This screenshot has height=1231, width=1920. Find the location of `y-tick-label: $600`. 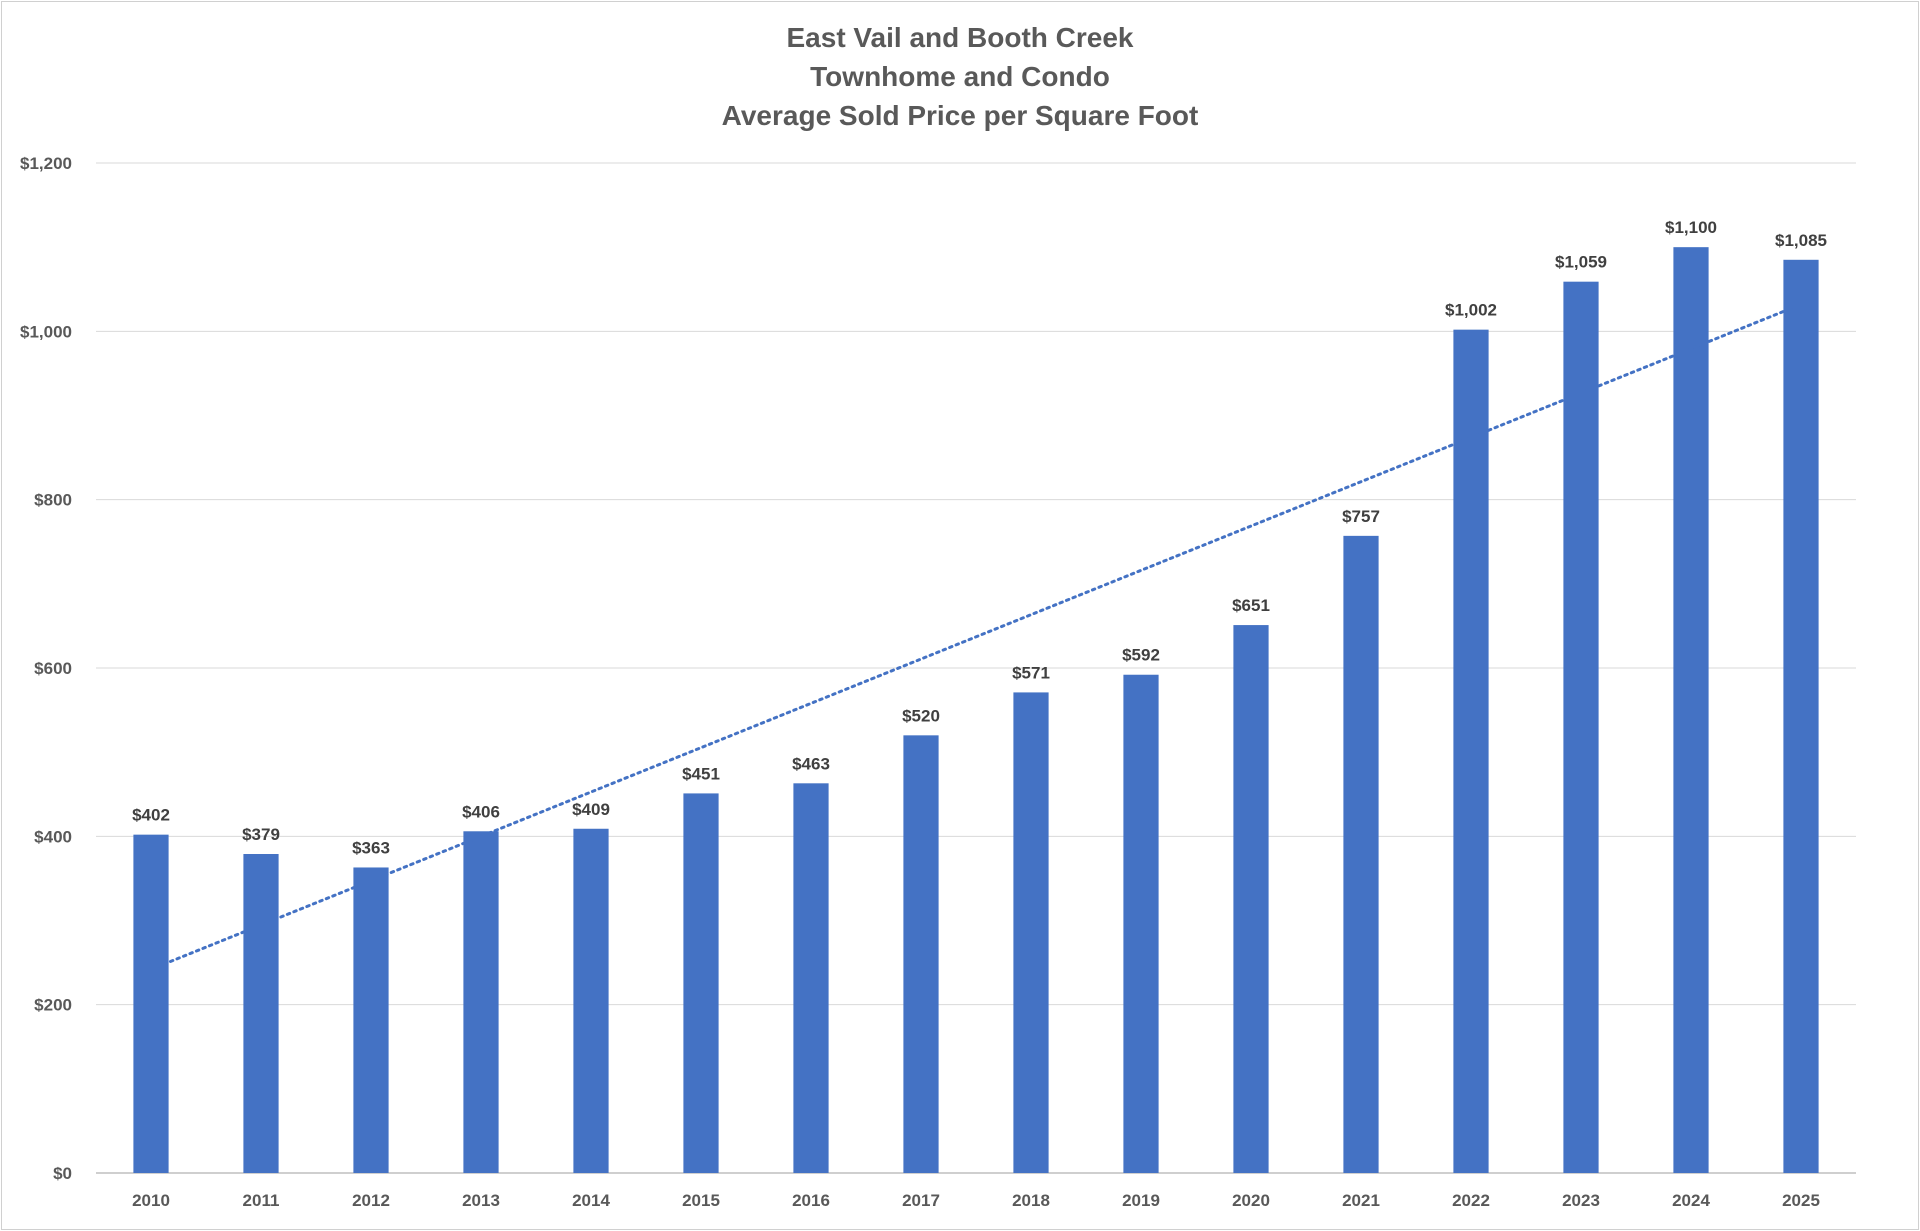

y-tick-label: $600 is located at coordinates (53, 668).